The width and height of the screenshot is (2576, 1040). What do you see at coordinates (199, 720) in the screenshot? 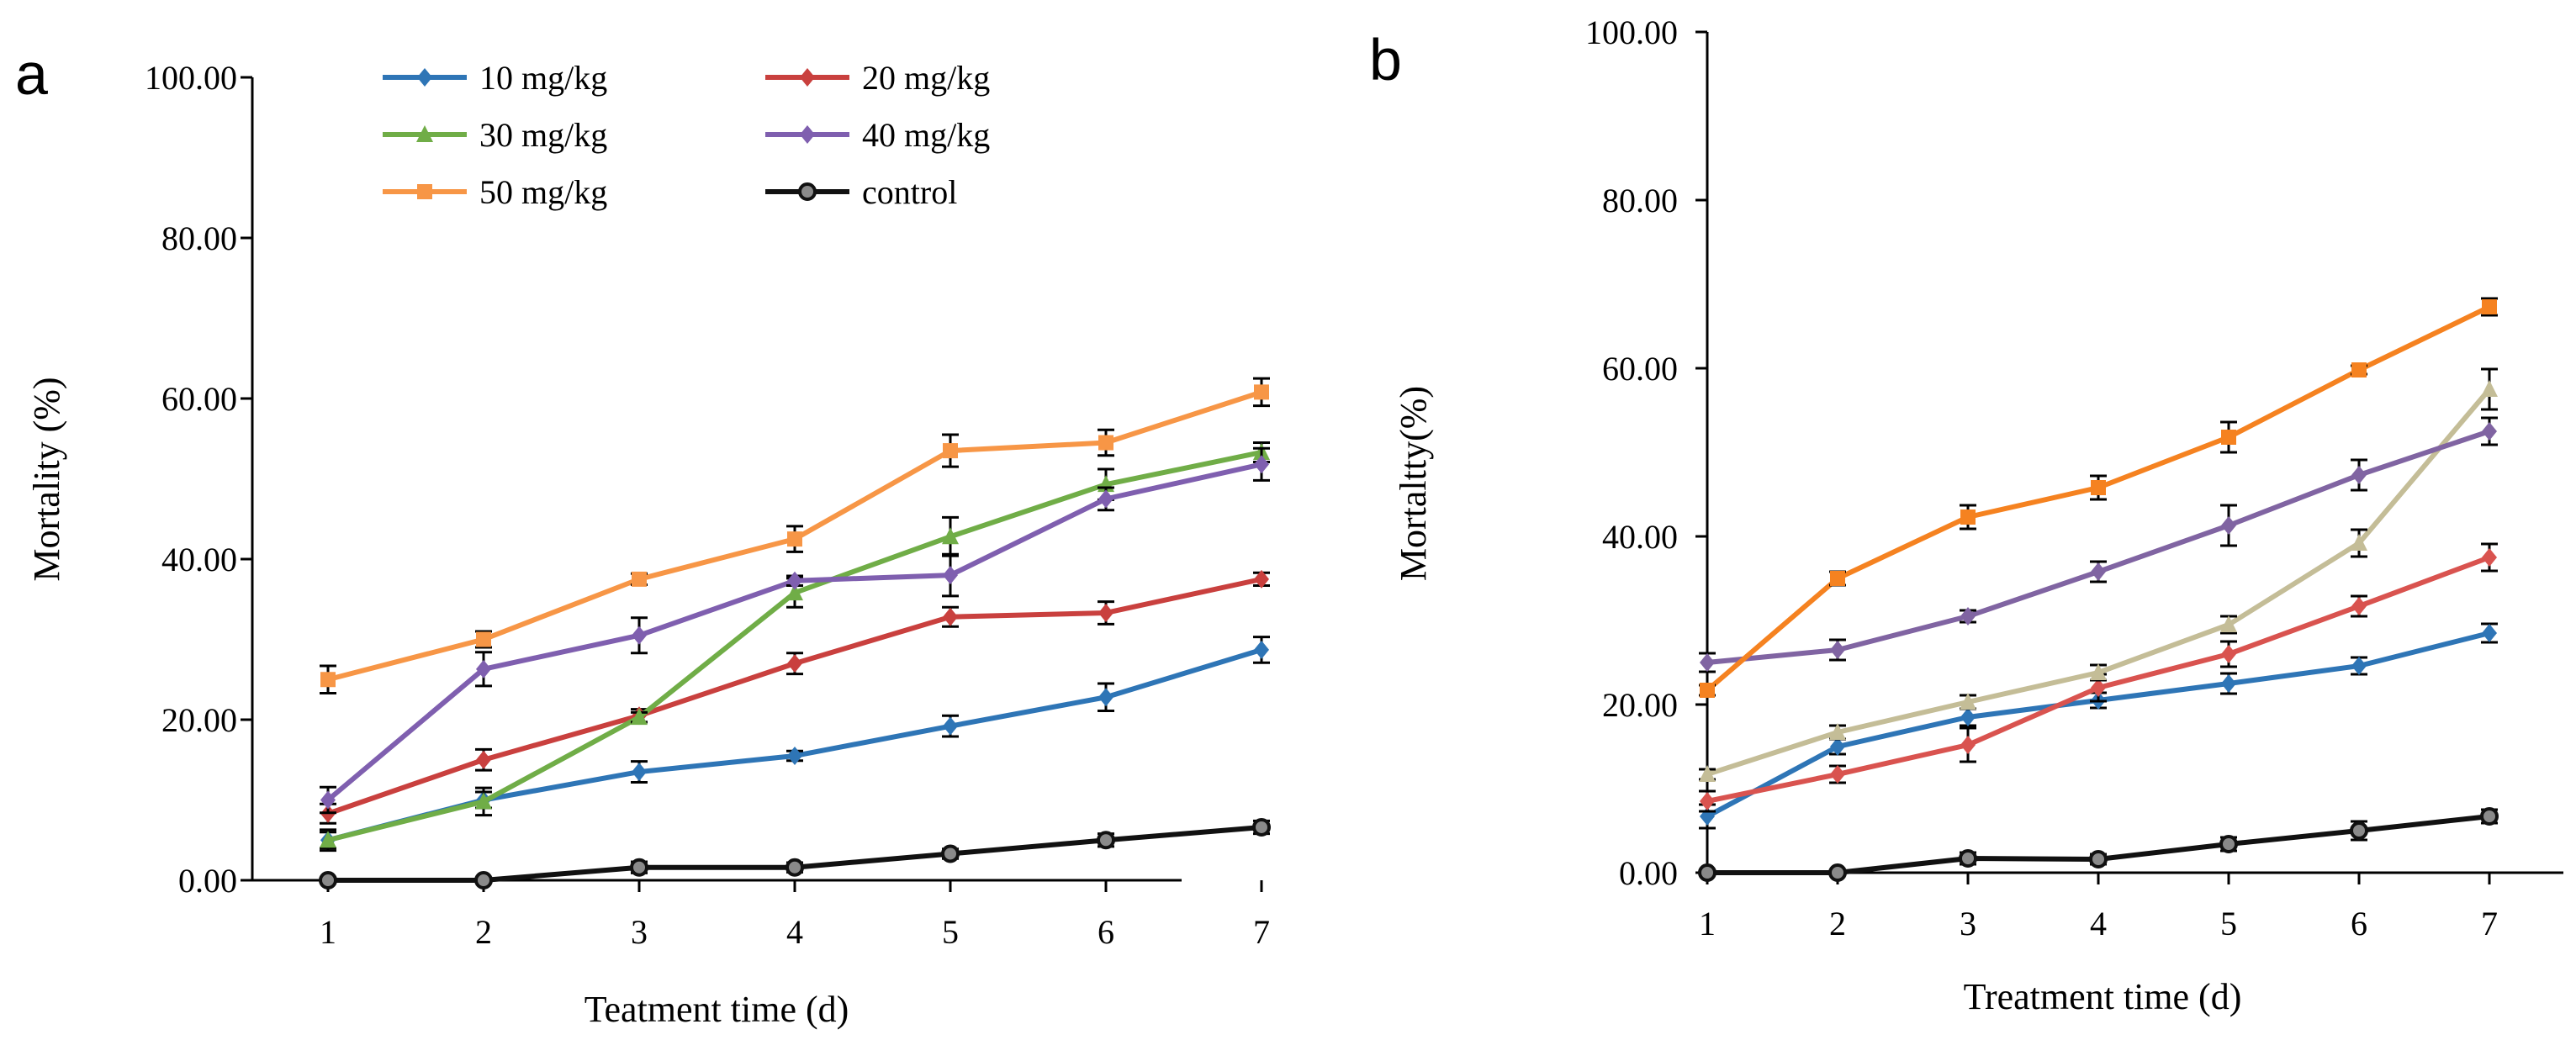
I see `y-tick-label: 20.00` at bounding box center [199, 720].